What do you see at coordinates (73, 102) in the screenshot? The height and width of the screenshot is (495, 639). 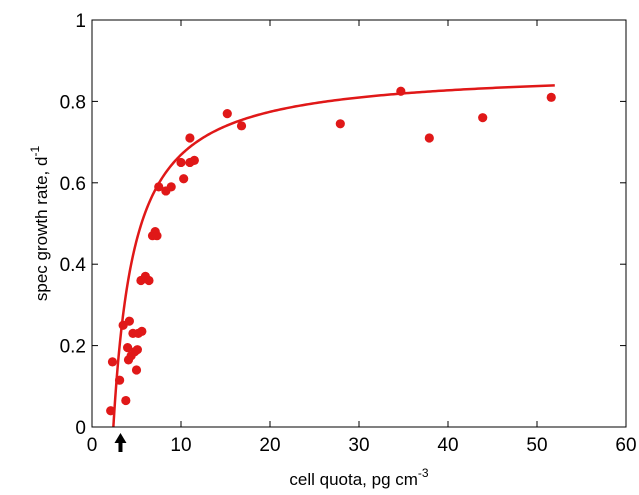 I see `y-tick-label: 0.8` at bounding box center [73, 102].